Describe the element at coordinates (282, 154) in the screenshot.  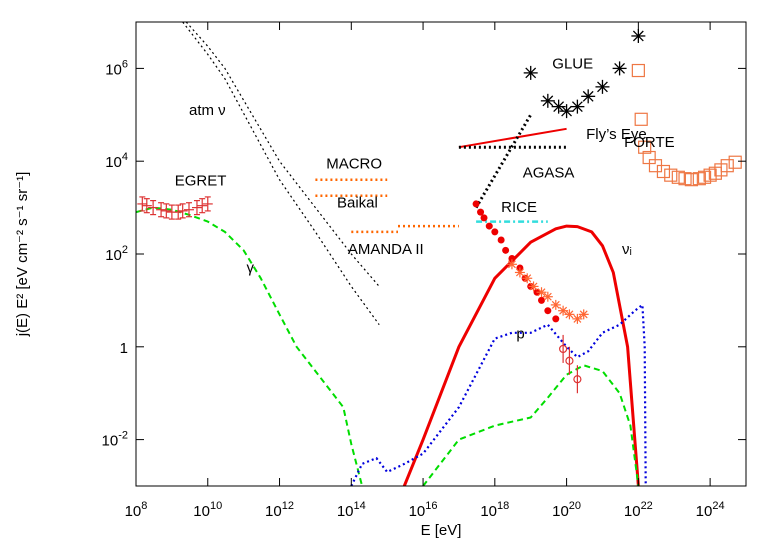
I see `series-atm1` at that location.